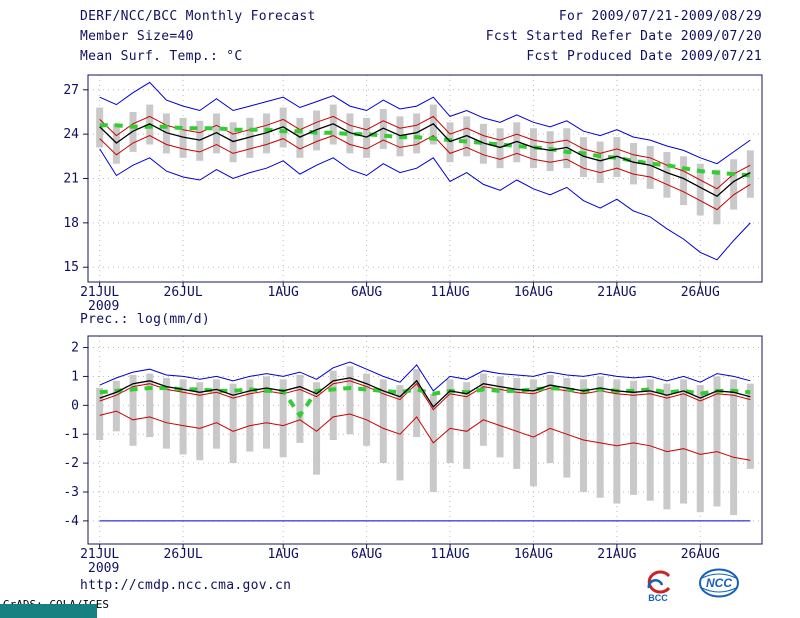 The image size is (800, 618). What do you see at coordinates (71, 90) in the screenshot?
I see `y-tick-label: 27` at bounding box center [71, 90].